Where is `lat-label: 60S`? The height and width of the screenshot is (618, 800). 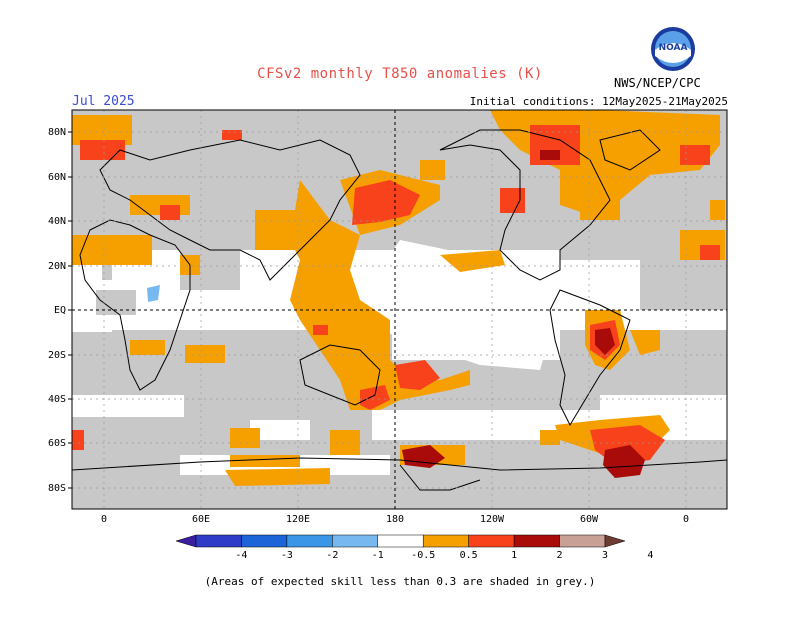
lat-label: 60S is located at coordinates (57, 443).